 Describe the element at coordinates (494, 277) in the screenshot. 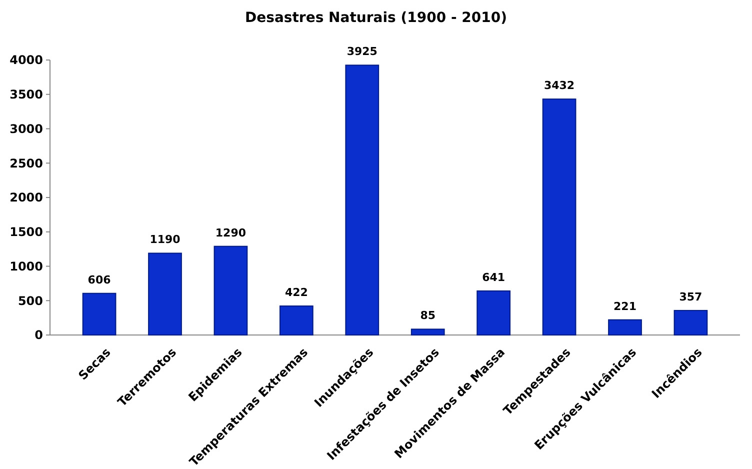

I see `data-label: 641` at that location.